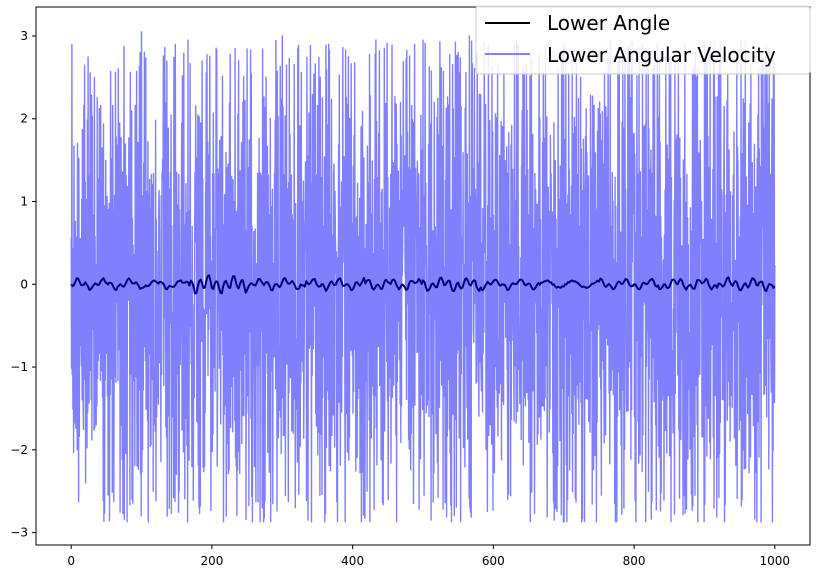 This screenshot has width=817, height=571. Describe the element at coordinates (428, 556) in the screenshot. I see `x-axis: 0 200 400 600 800 1000` at that location.